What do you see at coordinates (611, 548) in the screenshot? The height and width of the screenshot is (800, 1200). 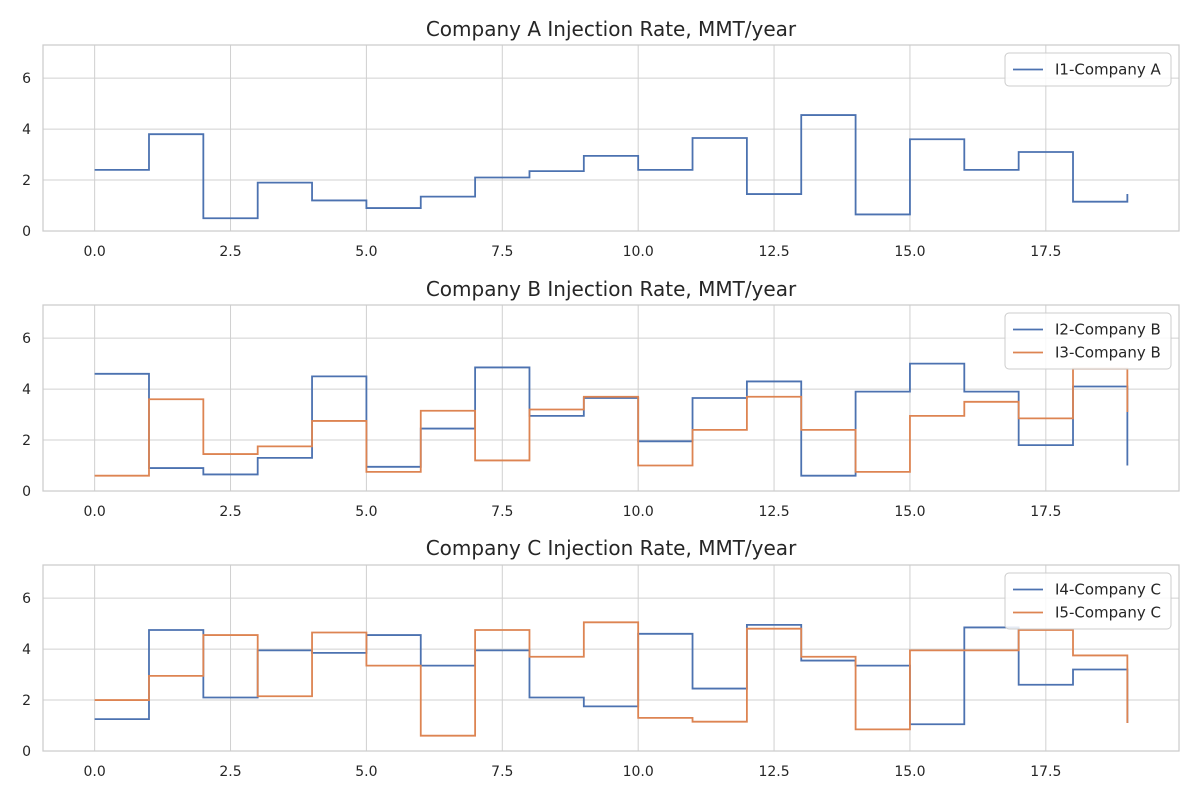 I see `chart-title: Company C Injection Rate, MMT/year` at bounding box center [611, 548].